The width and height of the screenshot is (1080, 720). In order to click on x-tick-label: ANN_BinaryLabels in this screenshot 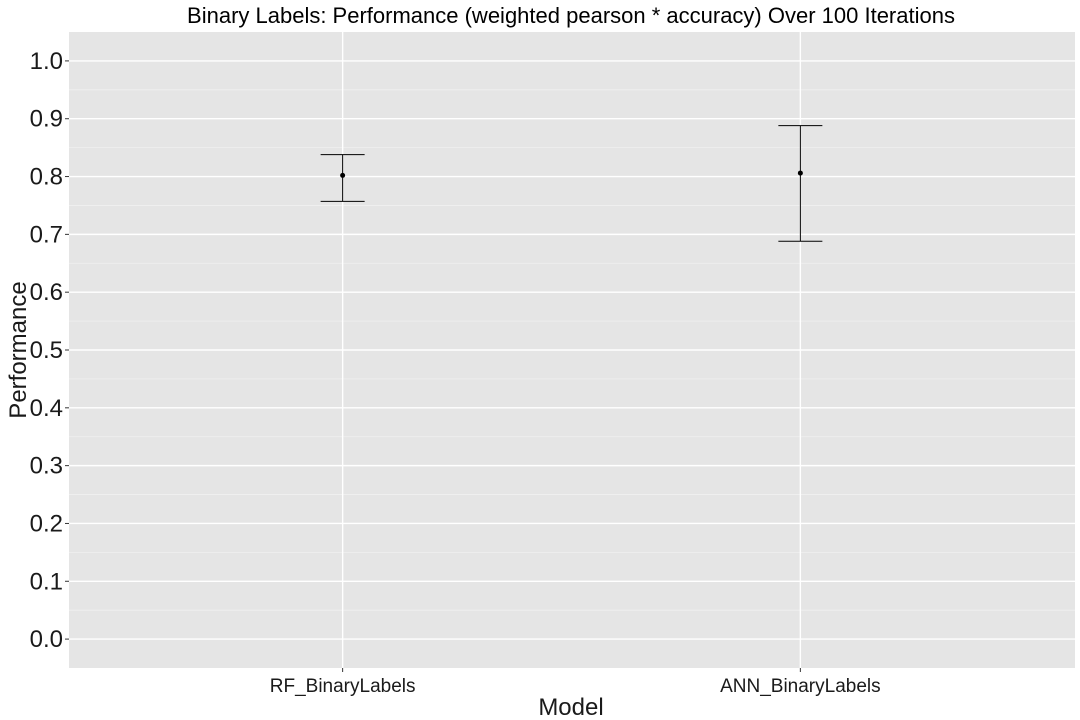, I will do `click(800, 686)`.